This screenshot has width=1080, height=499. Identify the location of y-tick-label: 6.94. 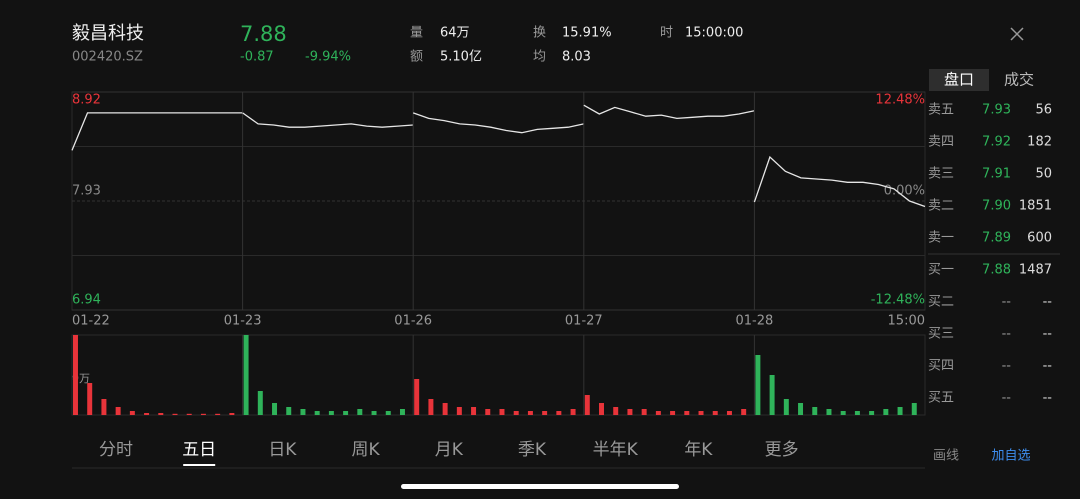
(86, 300).